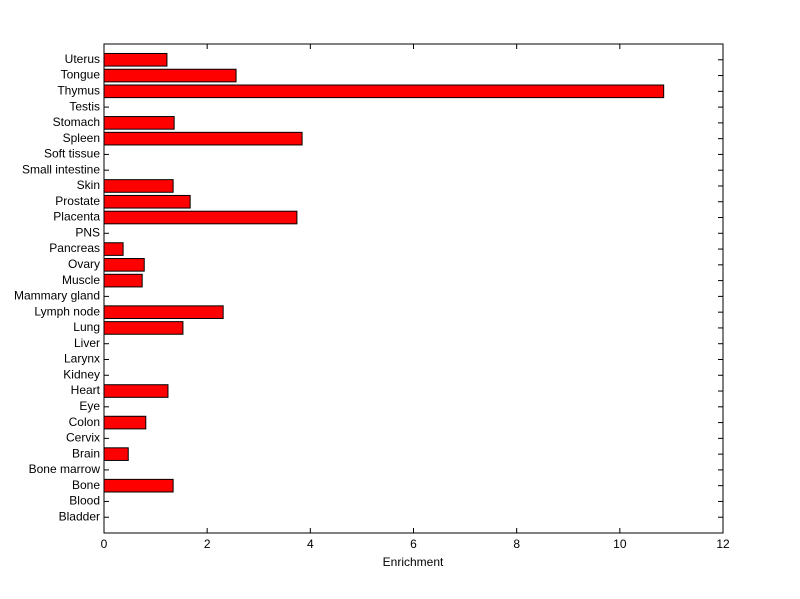 Image resolution: width=800 pixels, height=599 pixels. I want to click on x-tick-label: 12, so click(723, 544).